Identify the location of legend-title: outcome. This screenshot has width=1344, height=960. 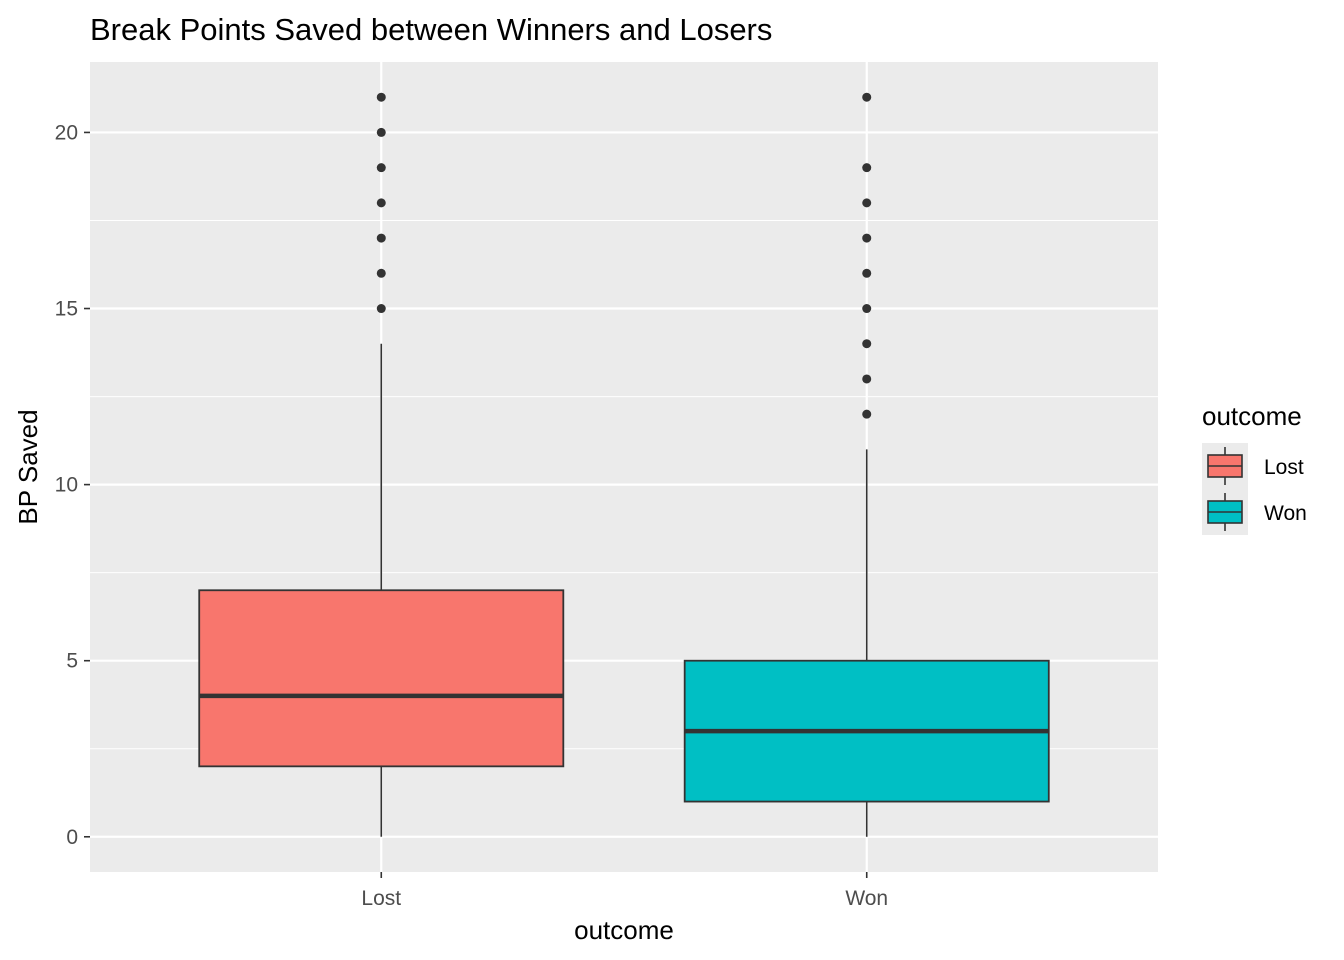
(1252, 416).